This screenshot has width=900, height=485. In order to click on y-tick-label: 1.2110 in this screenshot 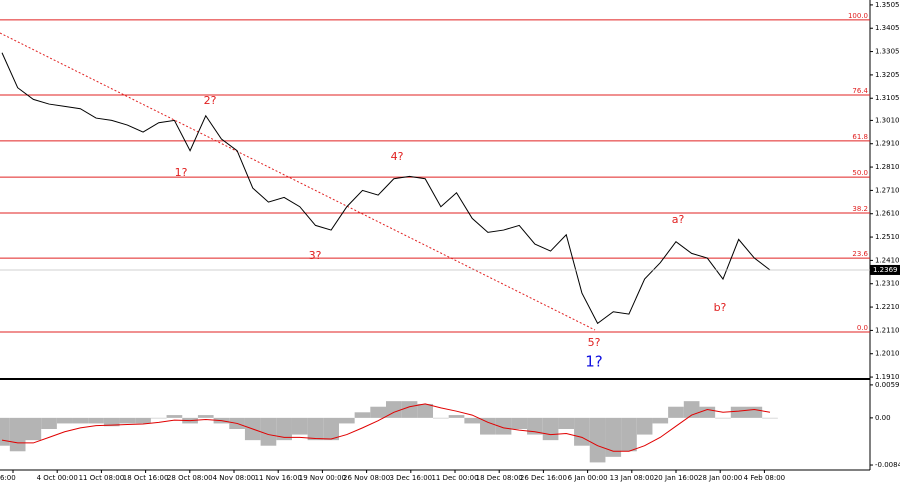, I will do `click(887, 330)`.